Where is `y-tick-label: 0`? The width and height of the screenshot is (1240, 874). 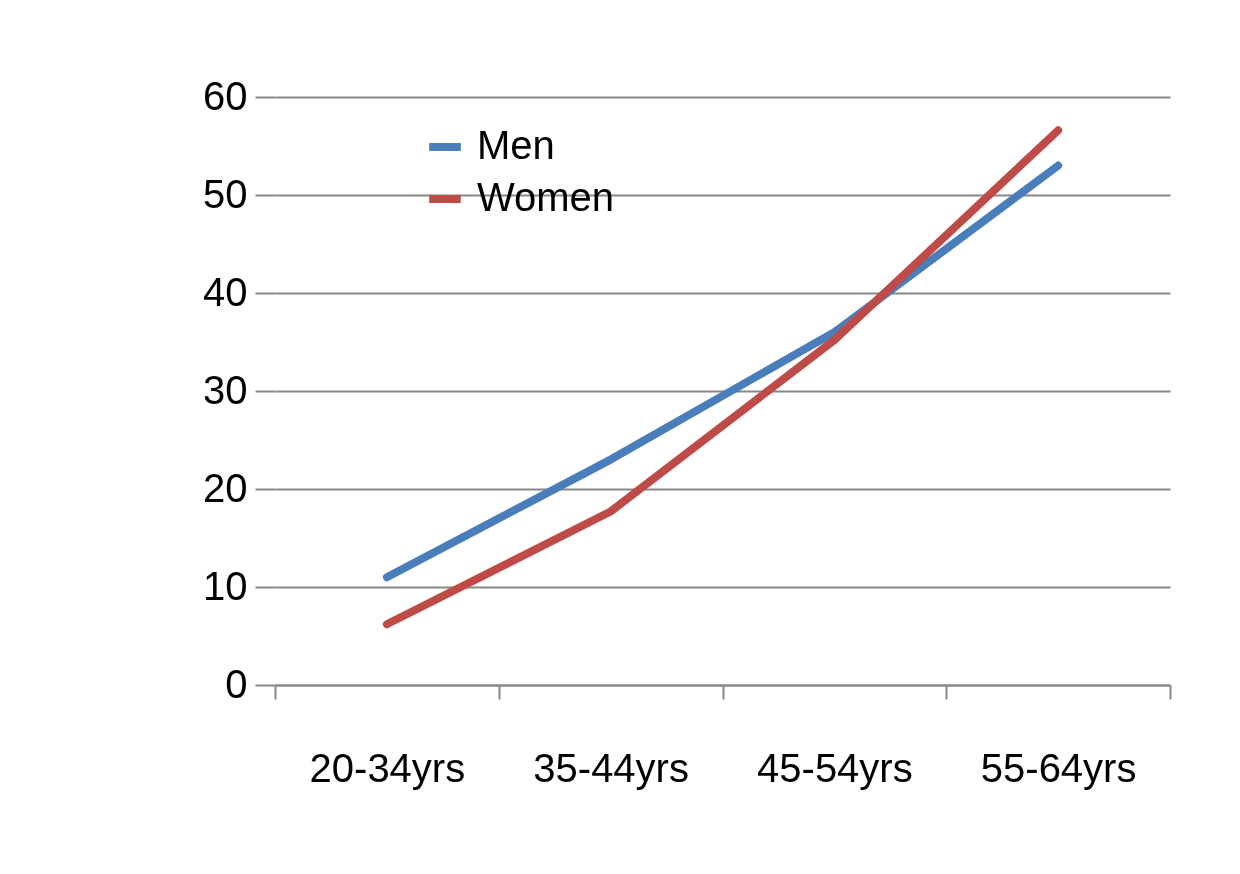
y-tick-label: 0 is located at coordinates (236, 683).